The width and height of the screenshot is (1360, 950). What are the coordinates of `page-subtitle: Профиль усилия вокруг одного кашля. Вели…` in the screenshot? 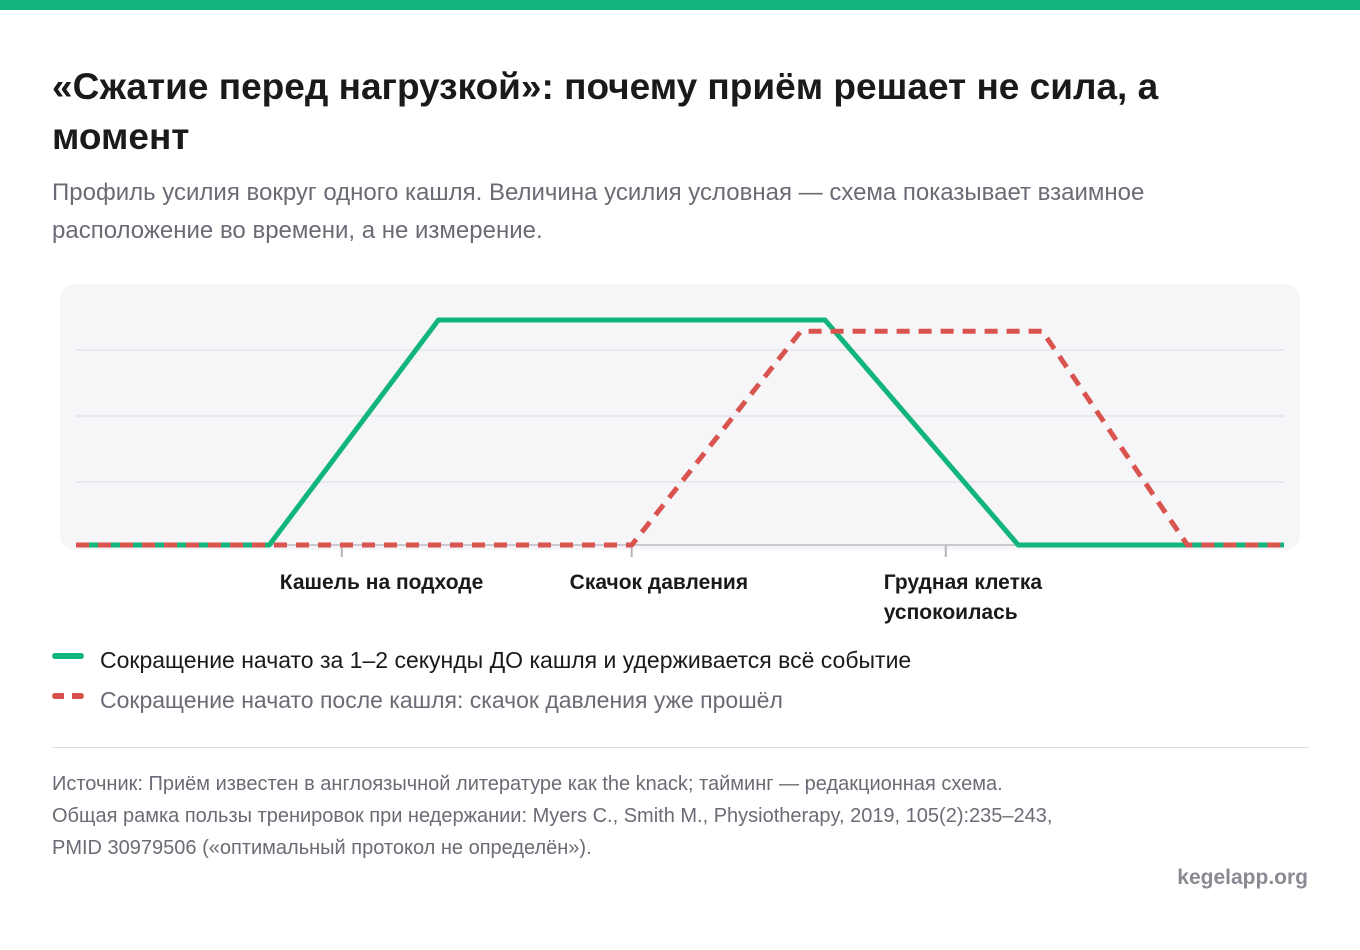 It's located at (598, 211).